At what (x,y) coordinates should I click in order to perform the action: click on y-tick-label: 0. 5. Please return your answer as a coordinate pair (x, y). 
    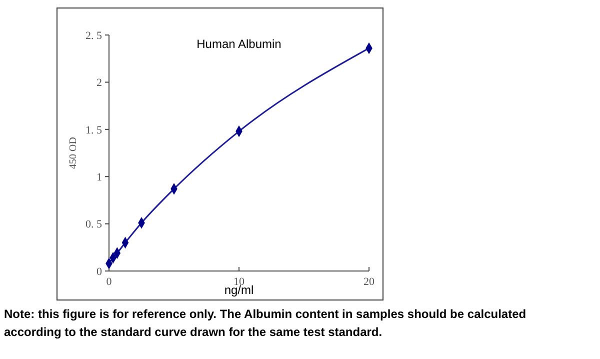
    Looking at the image, I should click on (94, 224).